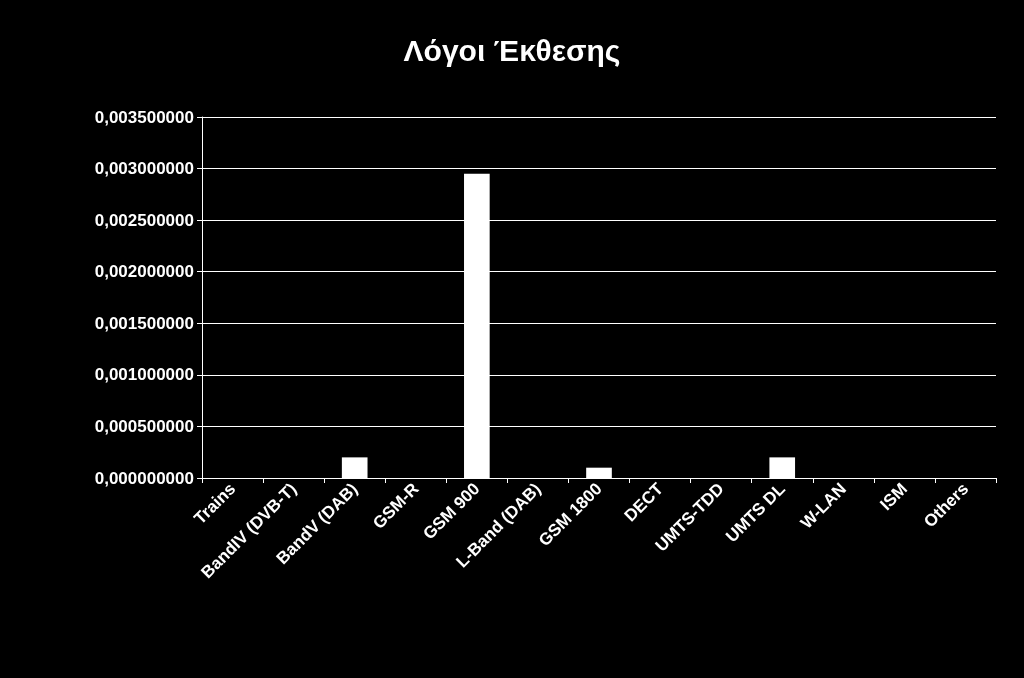 The width and height of the screenshot is (1024, 678). What do you see at coordinates (512, 50) in the screenshot?
I see `chart-title: Λόγοι Έκθεσης` at bounding box center [512, 50].